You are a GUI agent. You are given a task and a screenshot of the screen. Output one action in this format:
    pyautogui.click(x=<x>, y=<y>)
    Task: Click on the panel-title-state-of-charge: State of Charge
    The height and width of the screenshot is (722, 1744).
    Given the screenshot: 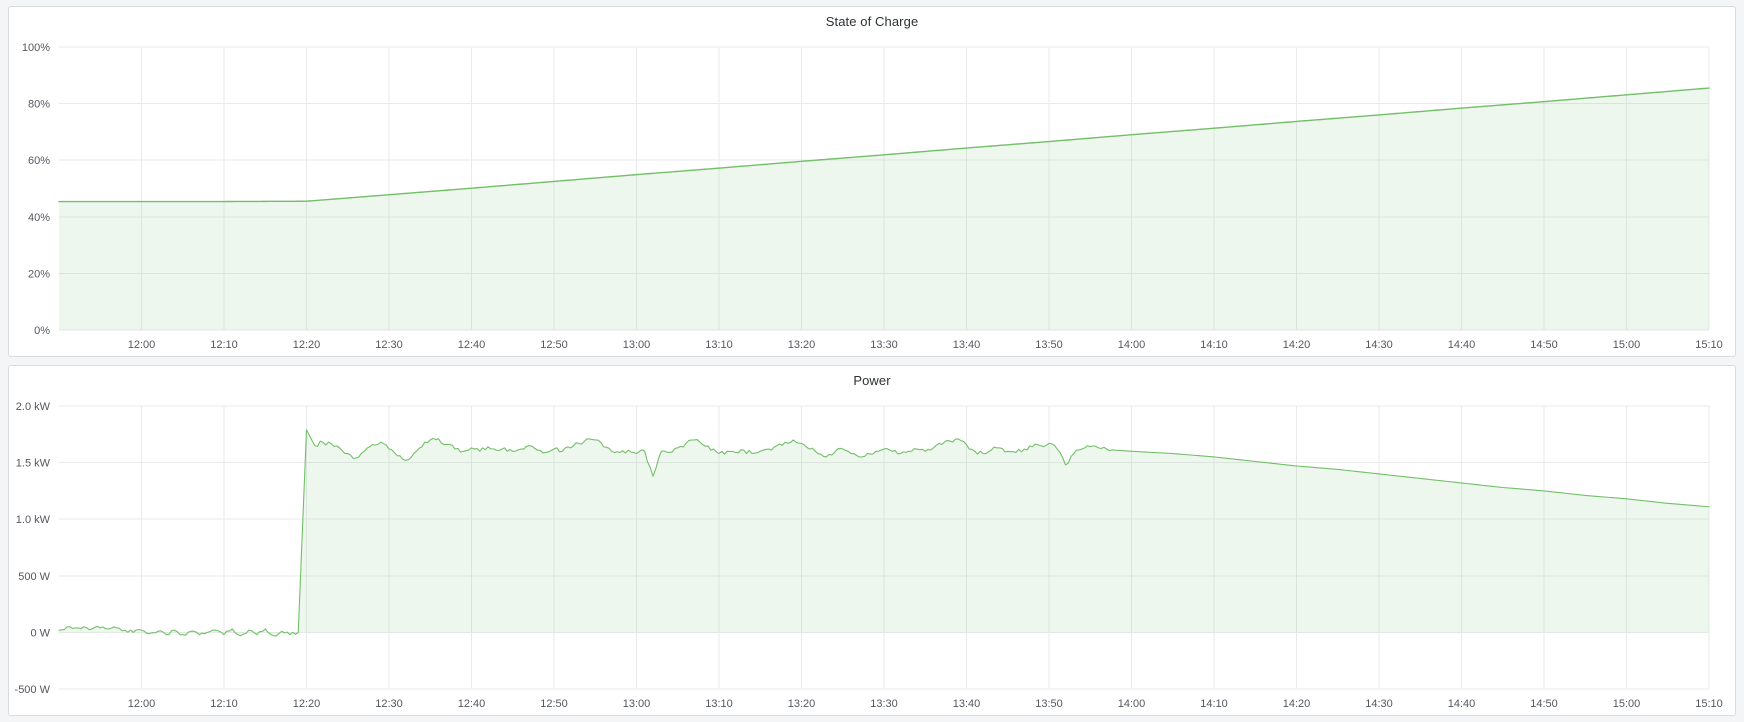 What is the action you would take?
    pyautogui.click(x=872, y=21)
    